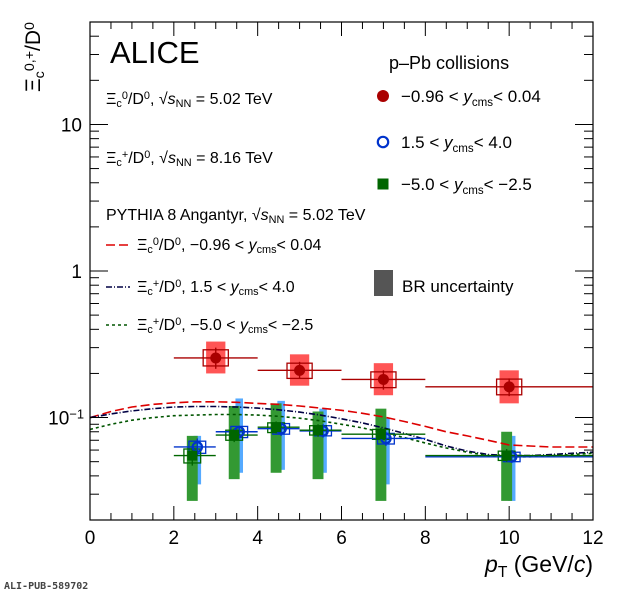 This screenshot has width=620, height=598. Describe the element at coordinates (341, 538) in the screenshot. I see `x-tick-label: 6` at that location.